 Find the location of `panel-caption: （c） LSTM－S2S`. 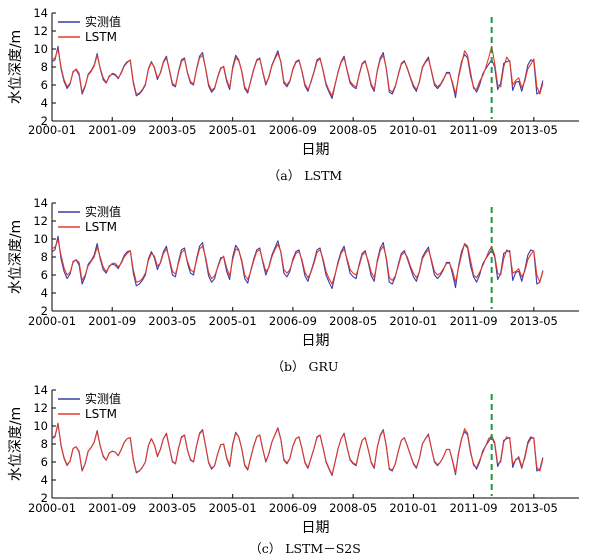

panel-caption: （c） LSTM－S2S is located at coordinates (305, 548).